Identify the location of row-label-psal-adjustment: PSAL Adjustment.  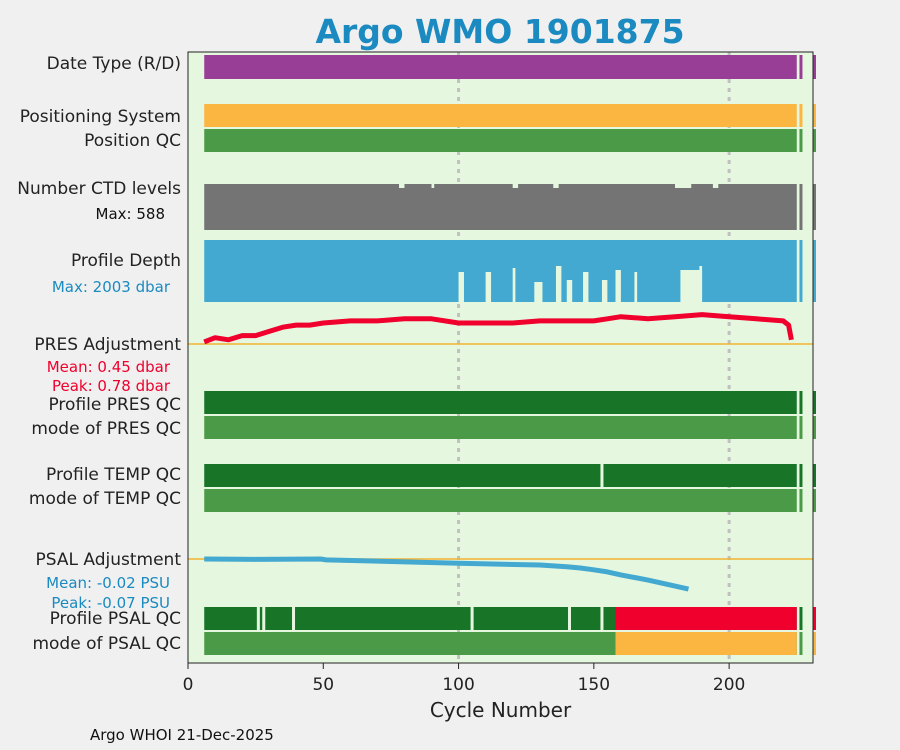
(109, 560).